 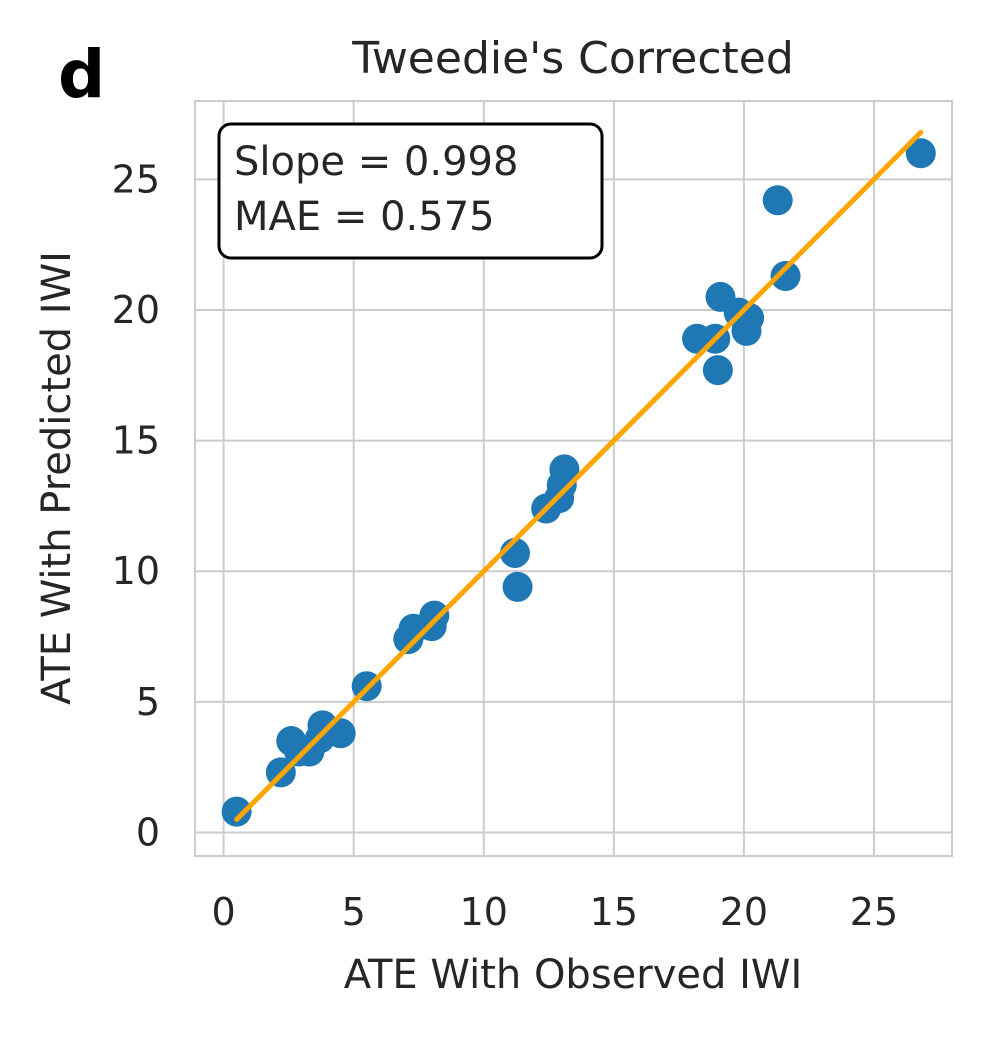 What do you see at coordinates (224, 912) in the screenshot?
I see `x-tick-label: 0` at bounding box center [224, 912].